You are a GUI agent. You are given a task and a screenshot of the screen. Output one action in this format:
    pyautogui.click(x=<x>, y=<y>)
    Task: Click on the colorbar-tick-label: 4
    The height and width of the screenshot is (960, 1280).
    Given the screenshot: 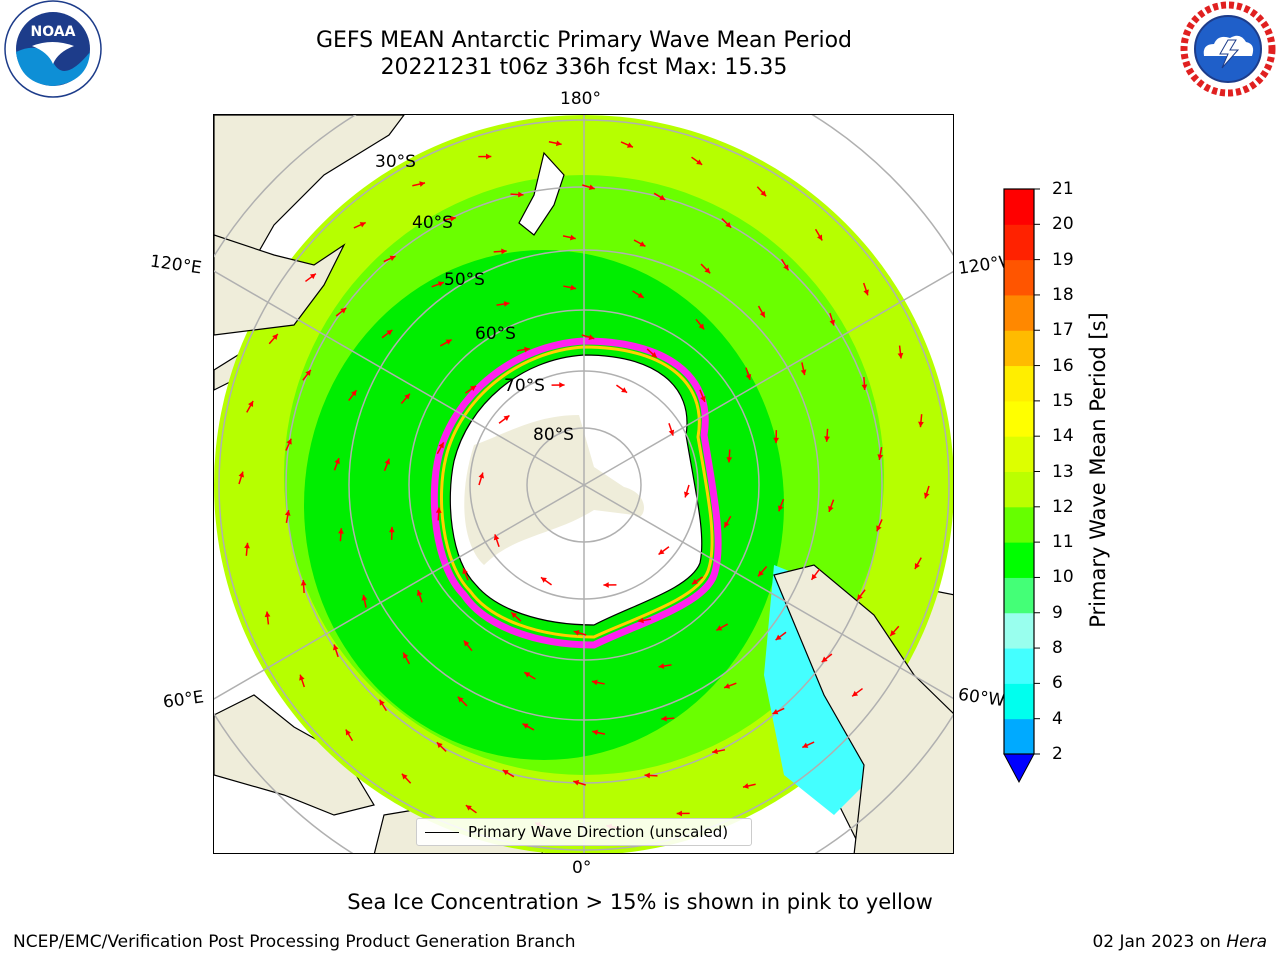 What is the action you would take?
    pyautogui.click(x=1057, y=718)
    